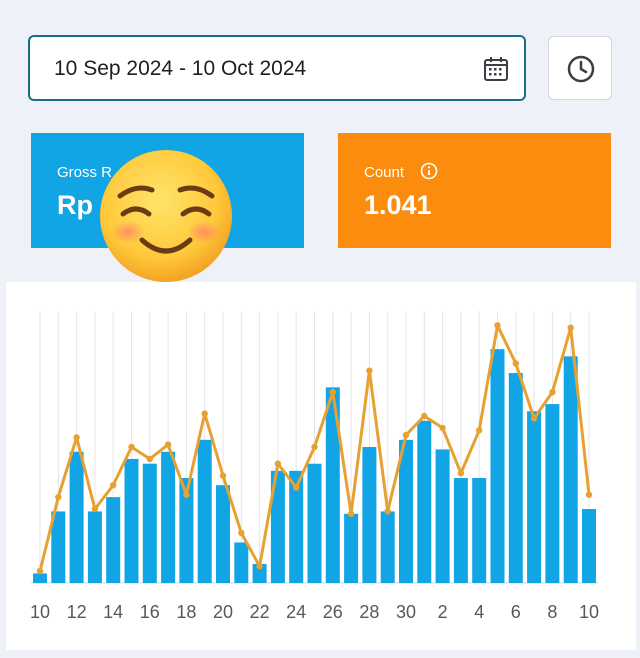 The height and width of the screenshot is (658, 640). Describe the element at coordinates (113, 612) in the screenshot. I see `x-tick-label: 14` at that location.